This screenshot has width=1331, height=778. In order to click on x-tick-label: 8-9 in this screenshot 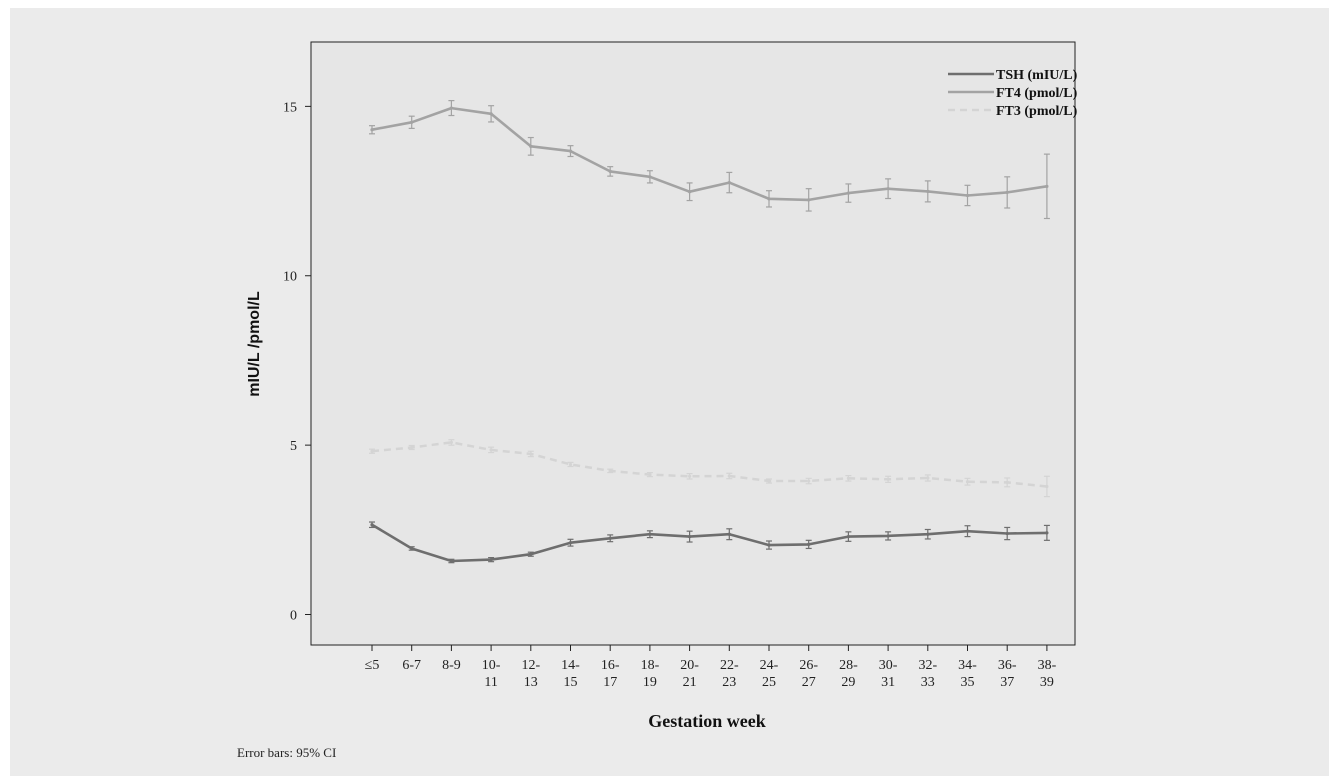, I will do `click(451, 665)`.